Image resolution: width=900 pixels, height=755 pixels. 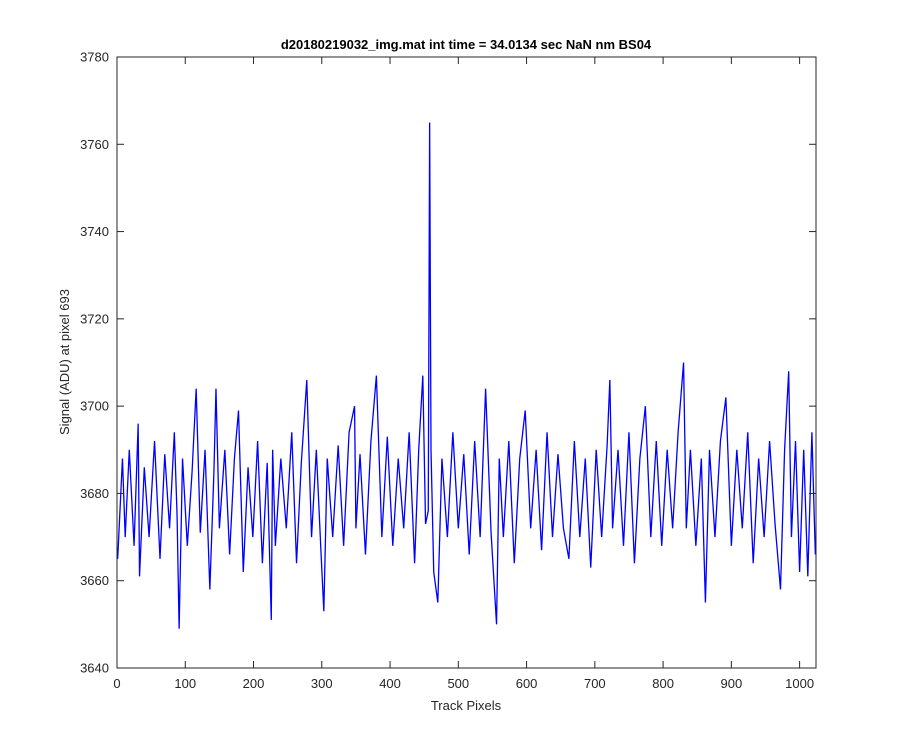 I want to click on x-tick-label: 100, so click(x=185, y=683).